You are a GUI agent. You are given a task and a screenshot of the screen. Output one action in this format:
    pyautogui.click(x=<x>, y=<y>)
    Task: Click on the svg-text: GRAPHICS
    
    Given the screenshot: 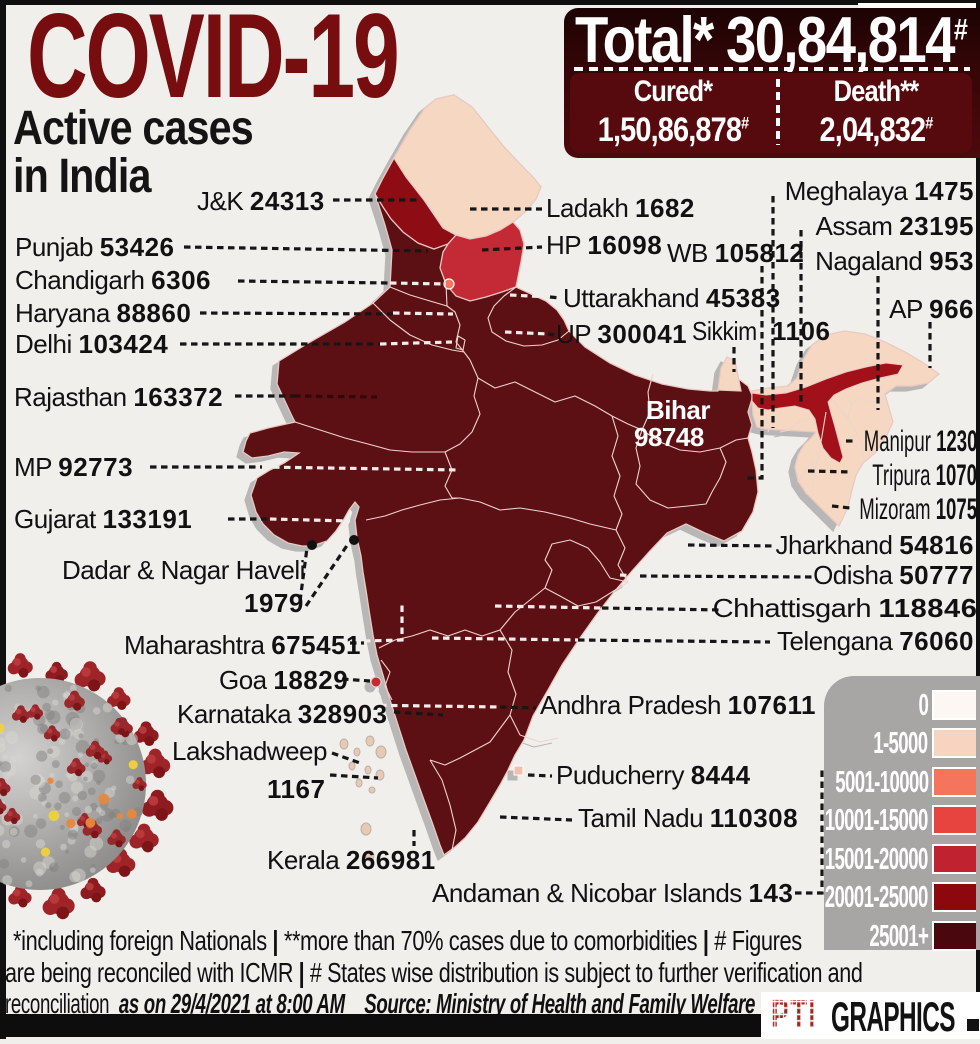 What is the action you would take?
    pyautogui.click(x=893, y=1016)
    